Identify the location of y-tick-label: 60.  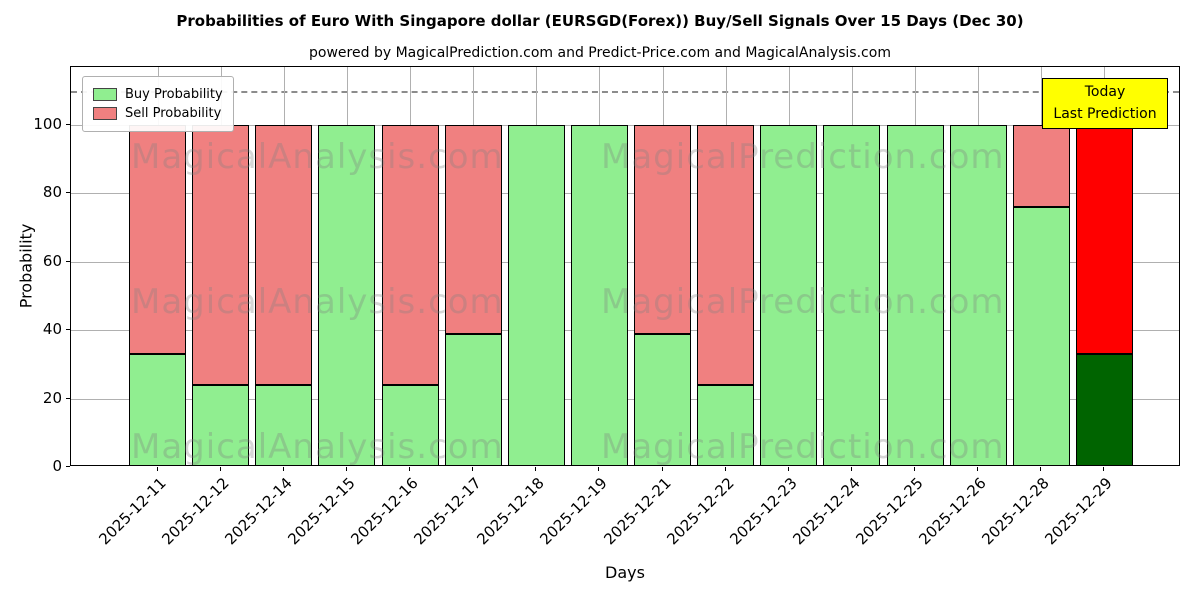
(52, 260).